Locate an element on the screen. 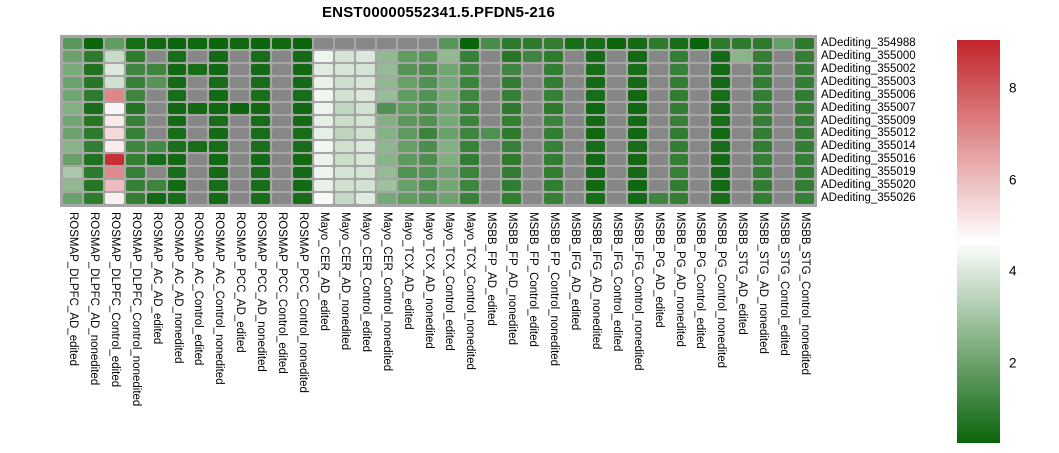  column-label: Mayo_CER_AD_edited is located at coordinates (323, 271).